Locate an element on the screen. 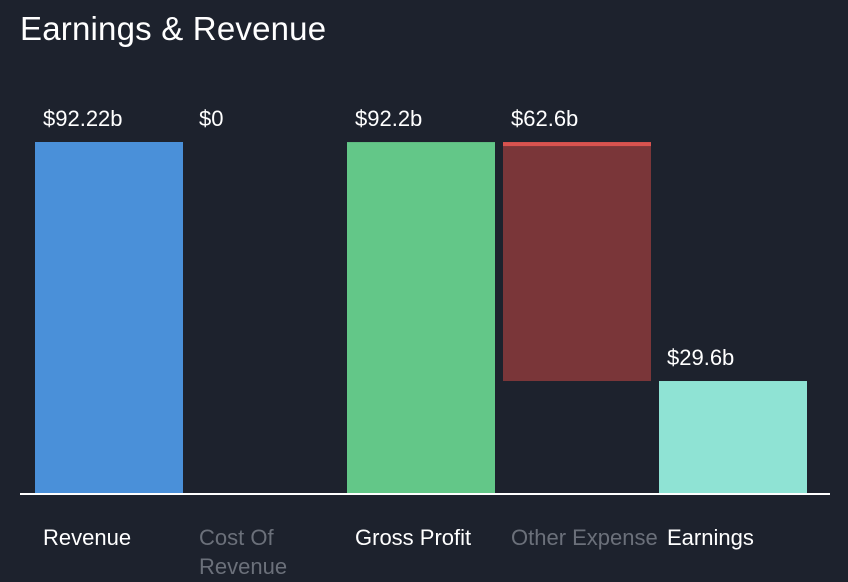 Image resolution: width=848 pixels, height=582 pixels. value-label-cost-of-revenue: $0 is located at coordinates (211, 118).